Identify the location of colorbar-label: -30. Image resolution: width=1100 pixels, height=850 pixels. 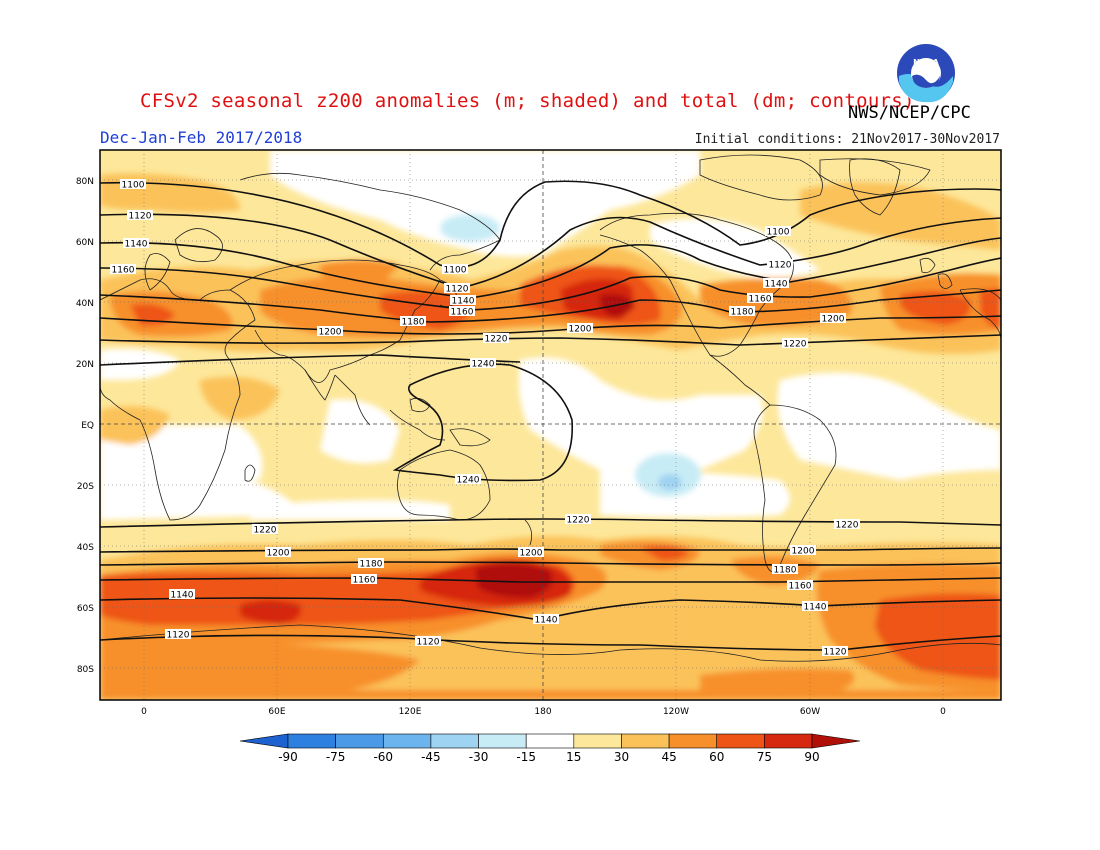
(479, 757).